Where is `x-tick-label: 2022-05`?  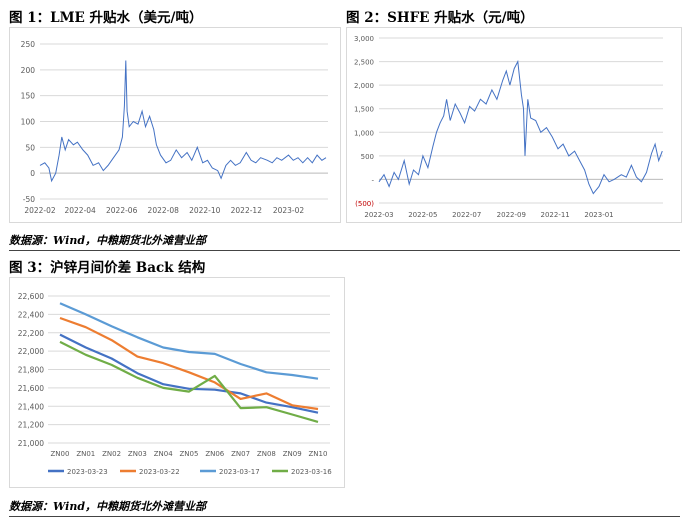
x-tick-label: 2022-05 is located at coordinates (422, 215).